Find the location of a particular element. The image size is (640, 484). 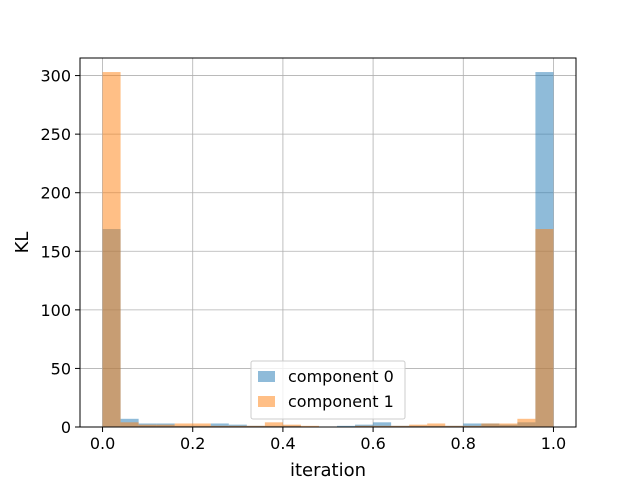

y-tick-label: 0 is located at coordinates (66, 427).